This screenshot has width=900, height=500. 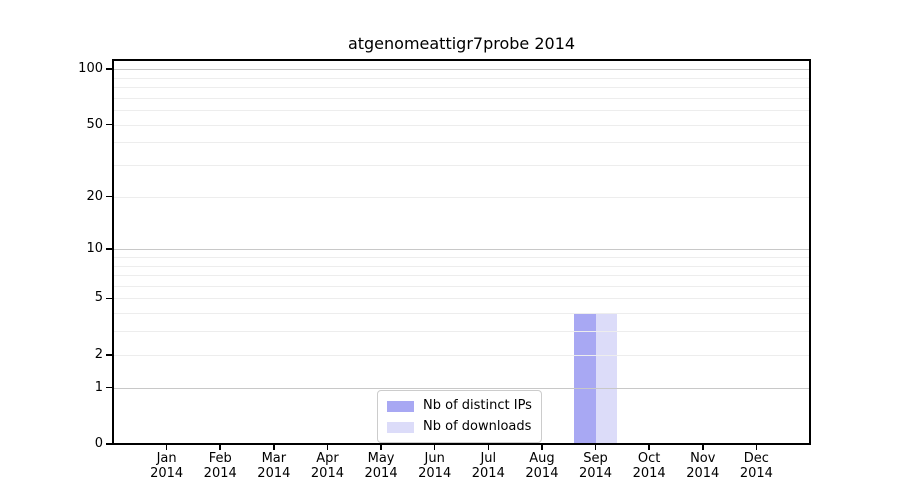 I want to click on x-tick-label: May 2014, so click(x=381, y=466).